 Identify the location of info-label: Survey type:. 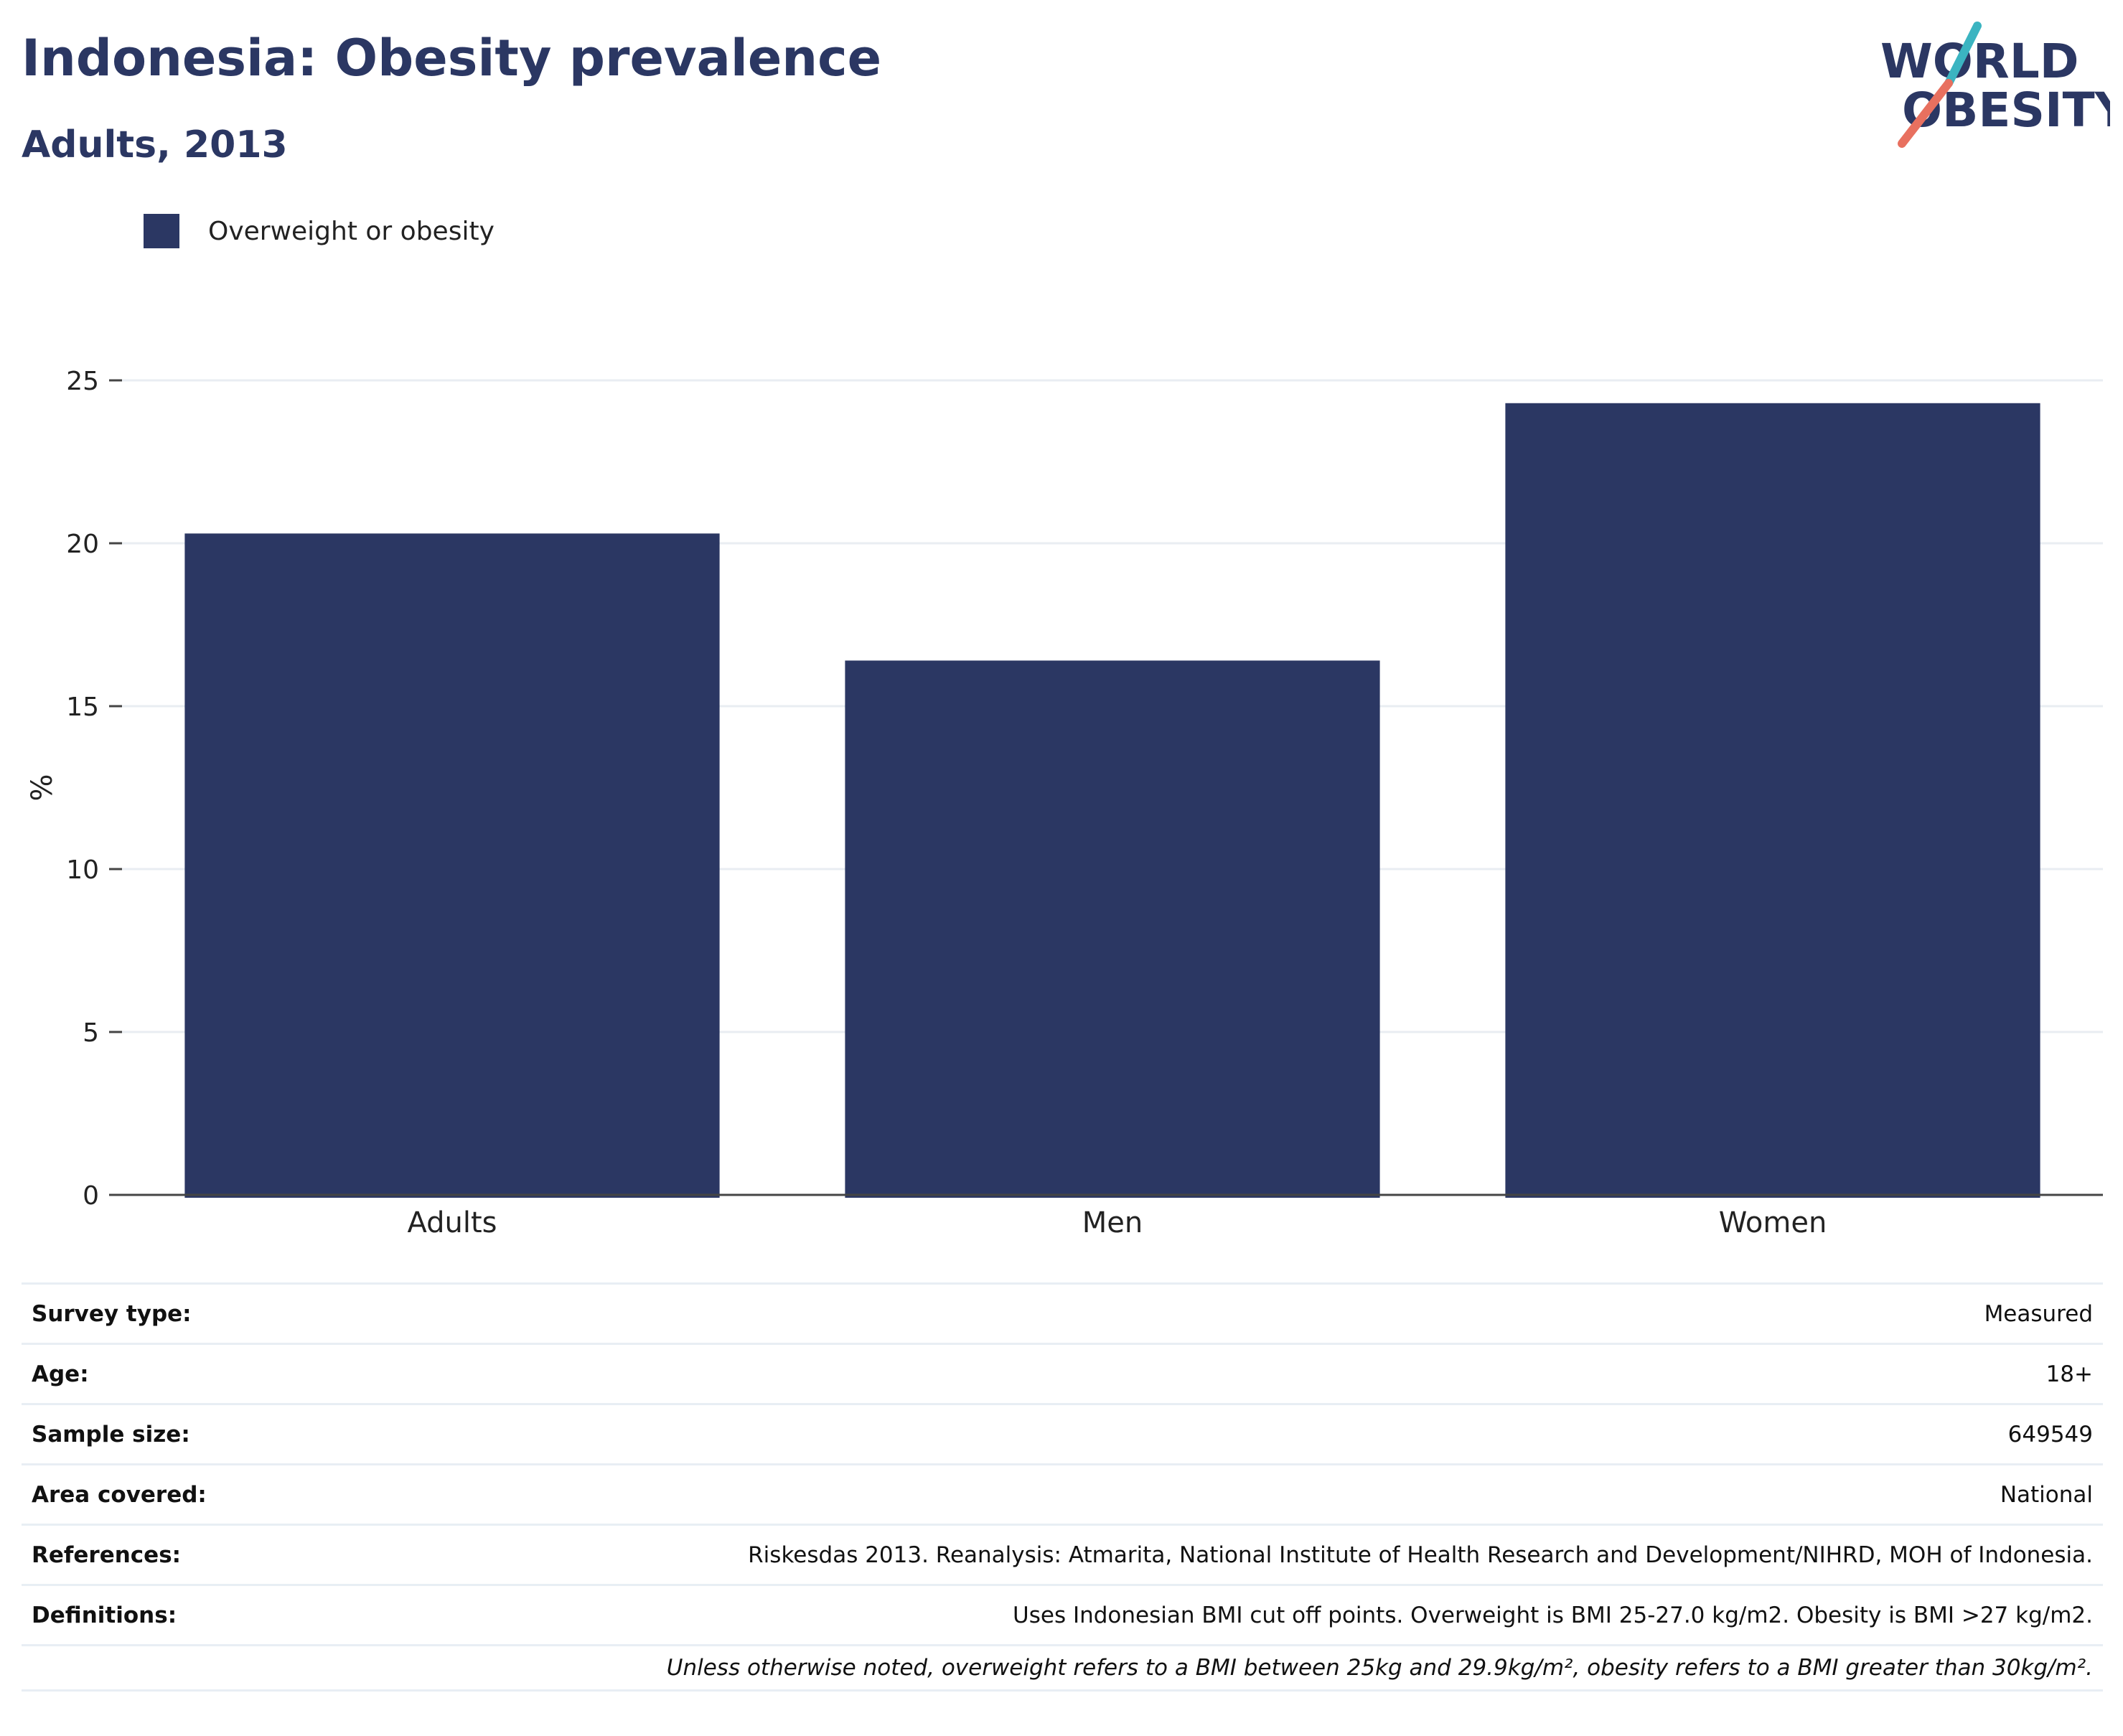
(139, 1313).